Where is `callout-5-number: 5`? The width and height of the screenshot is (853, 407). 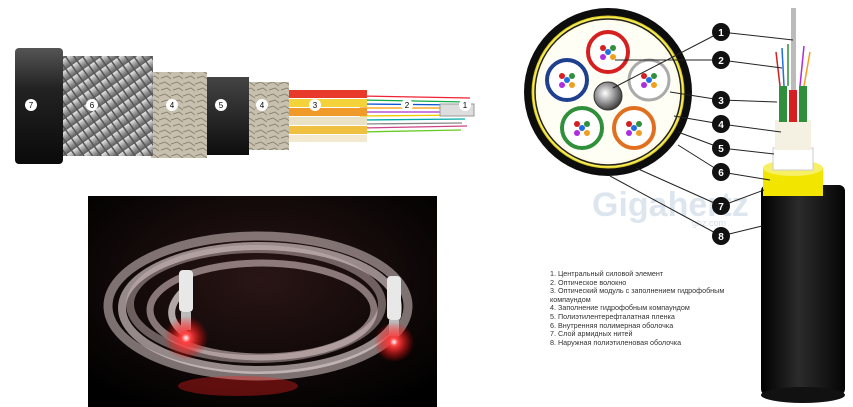 callout-5-number: 5 is located at coordinates (721, 149).